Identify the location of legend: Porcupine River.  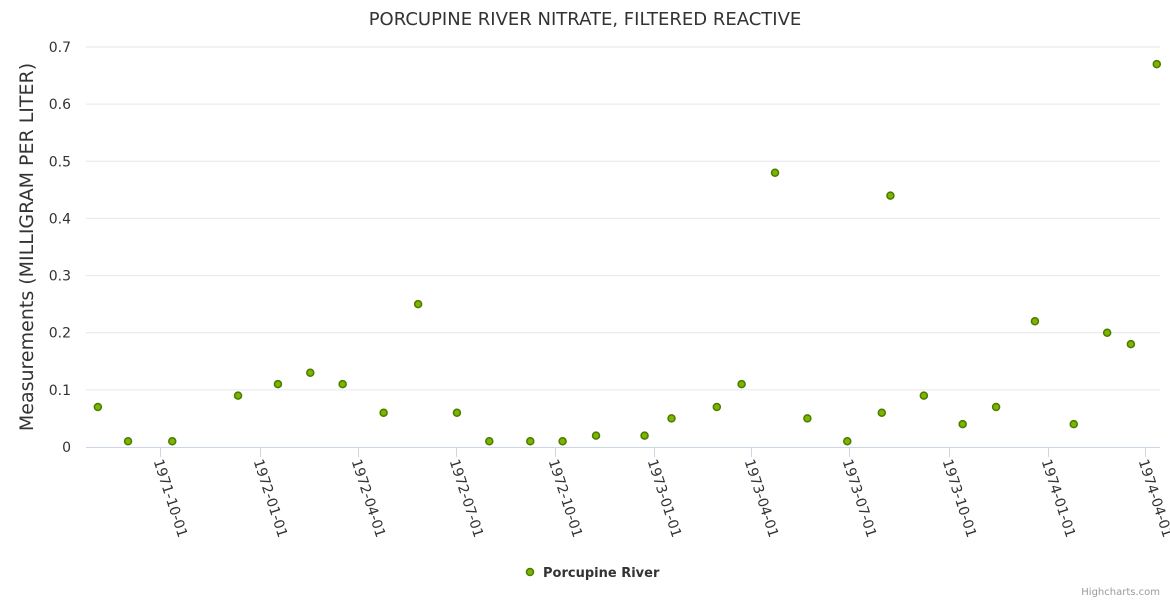
(592, 573).